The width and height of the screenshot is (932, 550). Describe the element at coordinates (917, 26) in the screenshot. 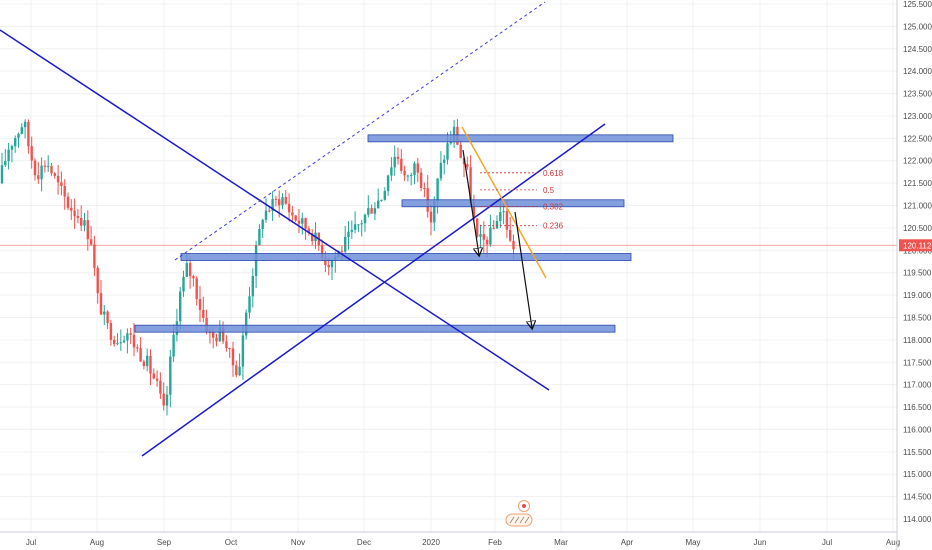

I see `y-tick-label: 125.000` at that location.